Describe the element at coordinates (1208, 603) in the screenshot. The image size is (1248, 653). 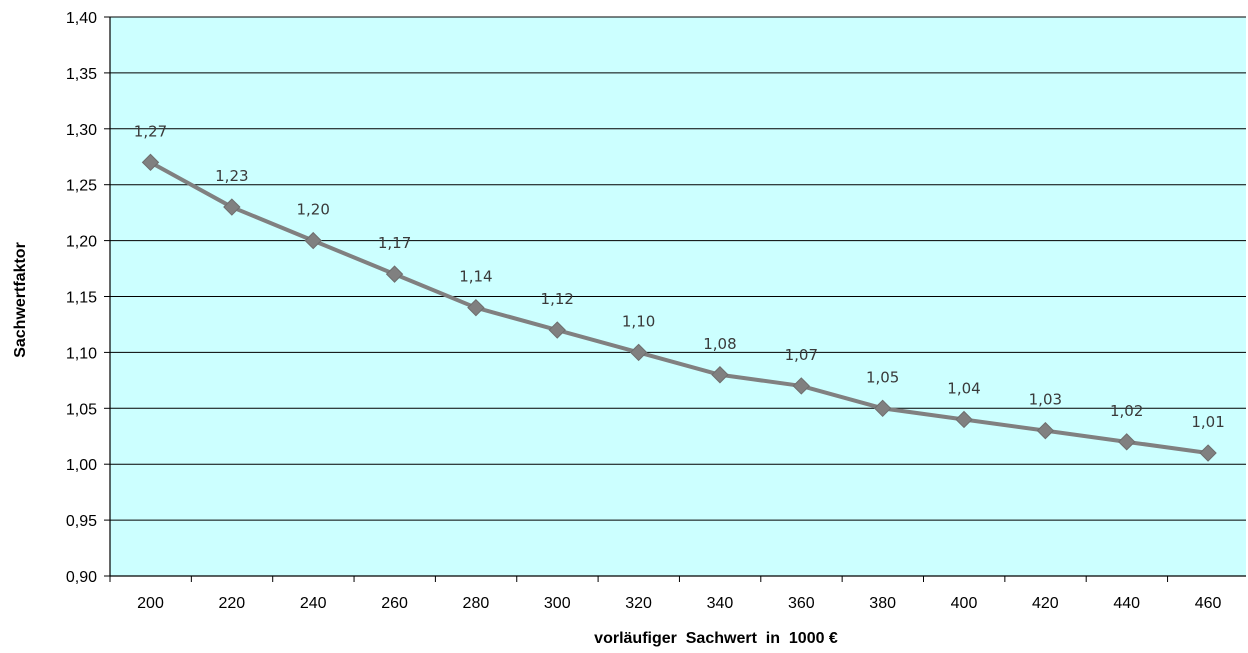
I see `x-tick-label: 460` at that location.